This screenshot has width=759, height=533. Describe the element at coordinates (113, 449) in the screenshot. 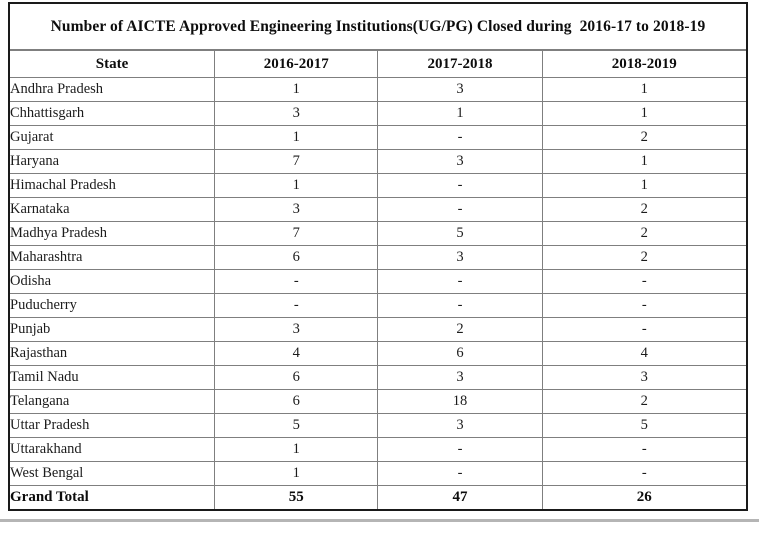

I see `state-cell: Uttarakhand` at that location.